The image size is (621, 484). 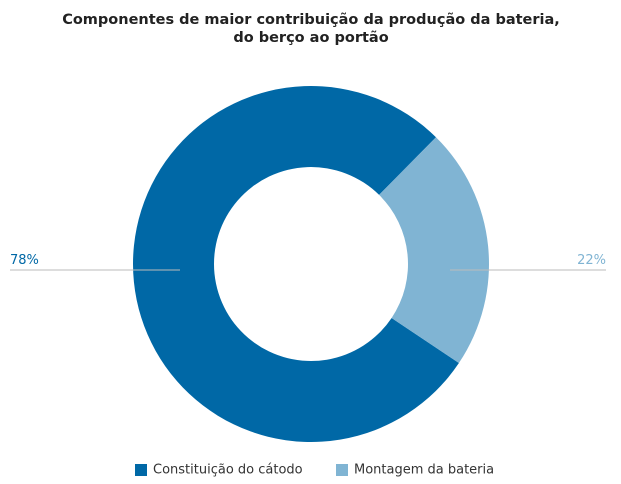 What do you see at coordinates (228, 470) in the screenshot?
I see `legend-label: Constituição do cátodo` at bounding box center [228, 470].